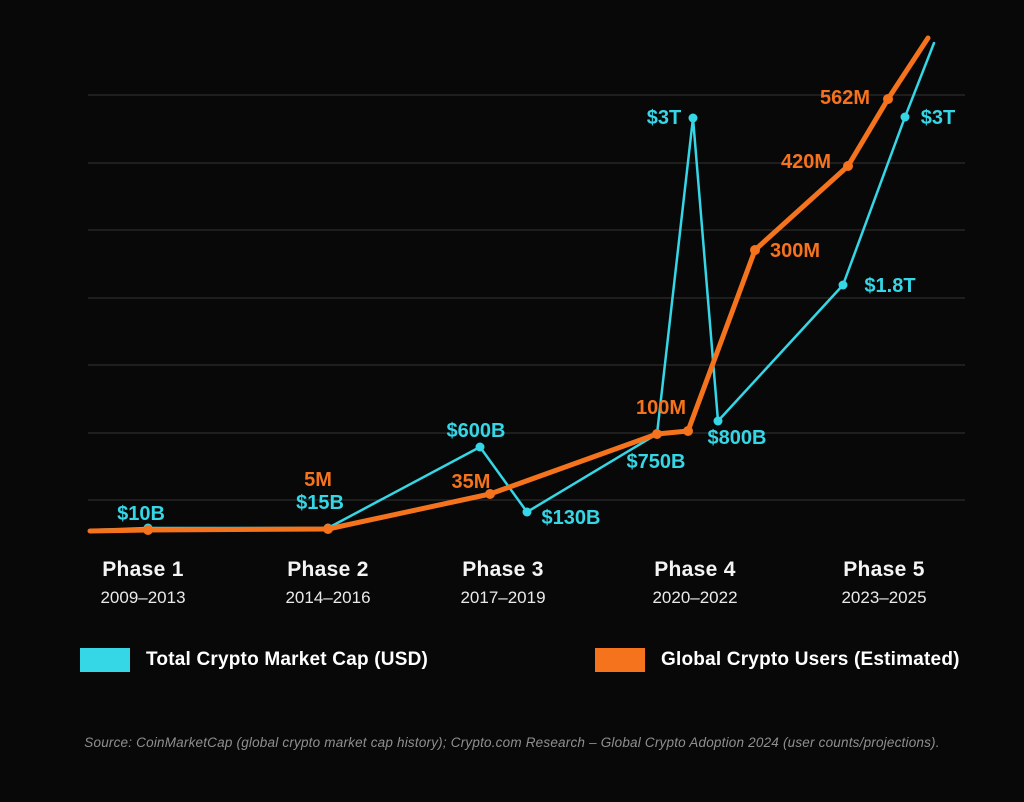 The width and height of the screenshot is (1024, 802). Describe the element at coordinates (695, 569) in the screenshot. I see `phase-name: Phase 4` at that location.